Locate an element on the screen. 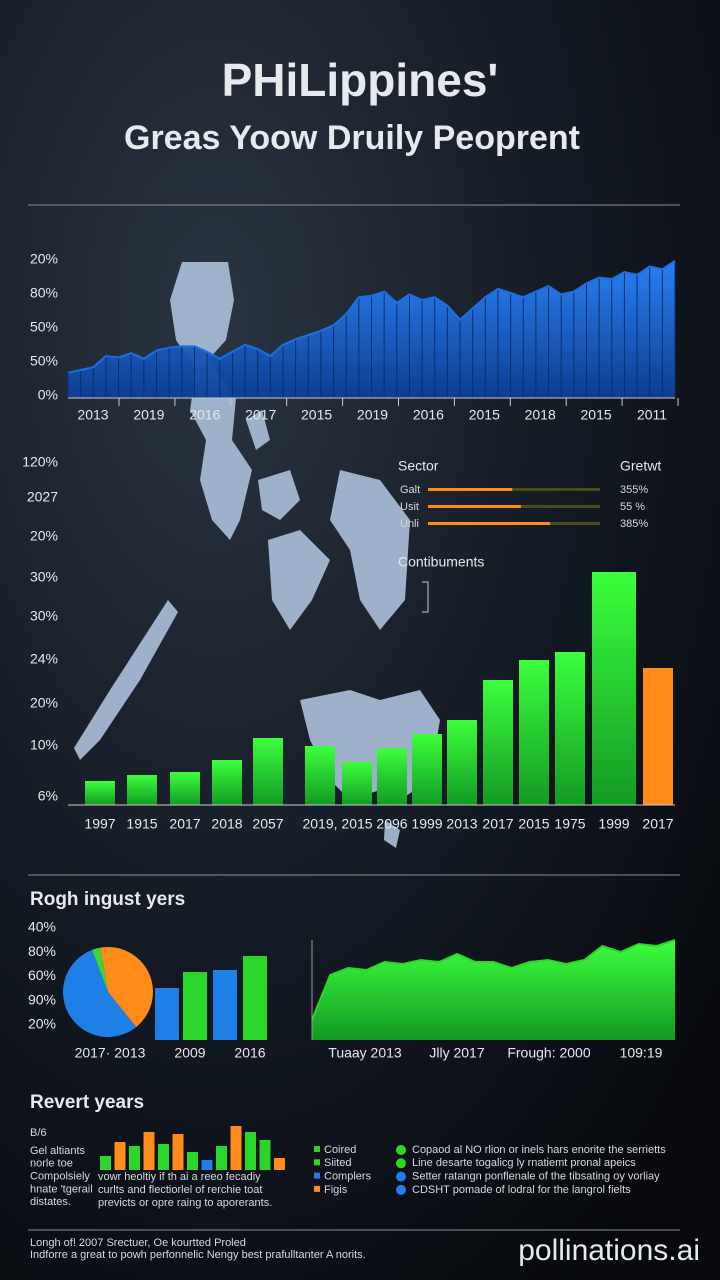 The image size is (720, 1280). y-tick-label: 120% is located at coordinates (40, 462).